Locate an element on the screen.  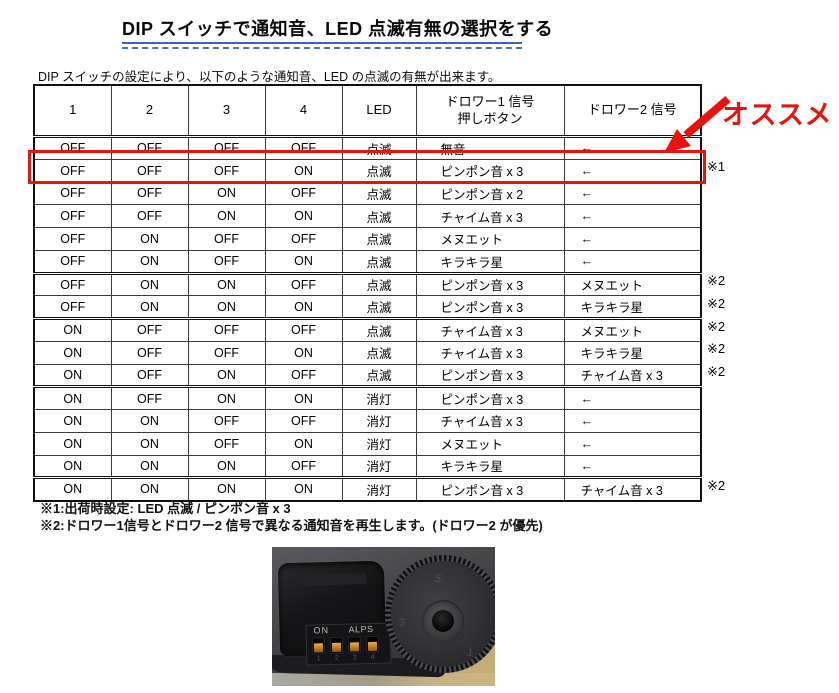
dip-alps-label: ALPS is located at coordinates (361, 629).